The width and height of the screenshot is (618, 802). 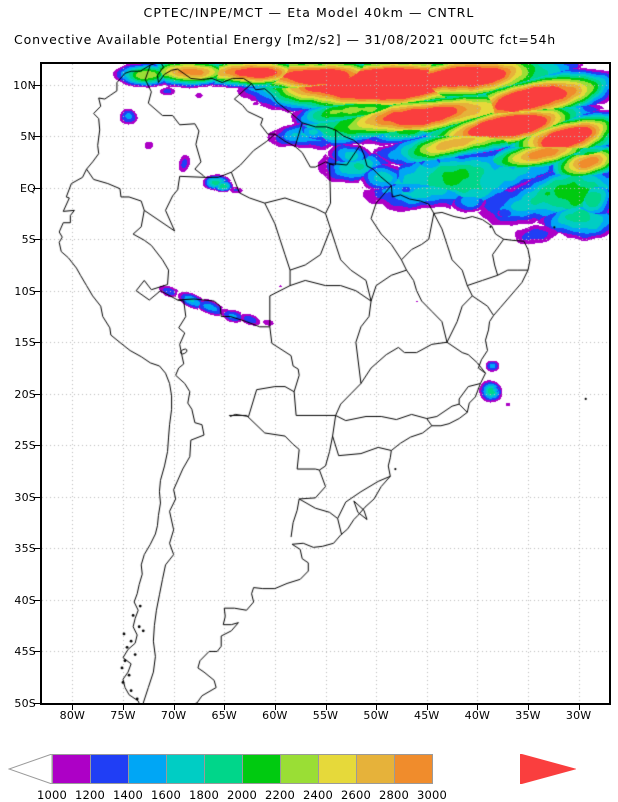 I want to click on y-tick-label: 5S, so click(x=28, y=240).